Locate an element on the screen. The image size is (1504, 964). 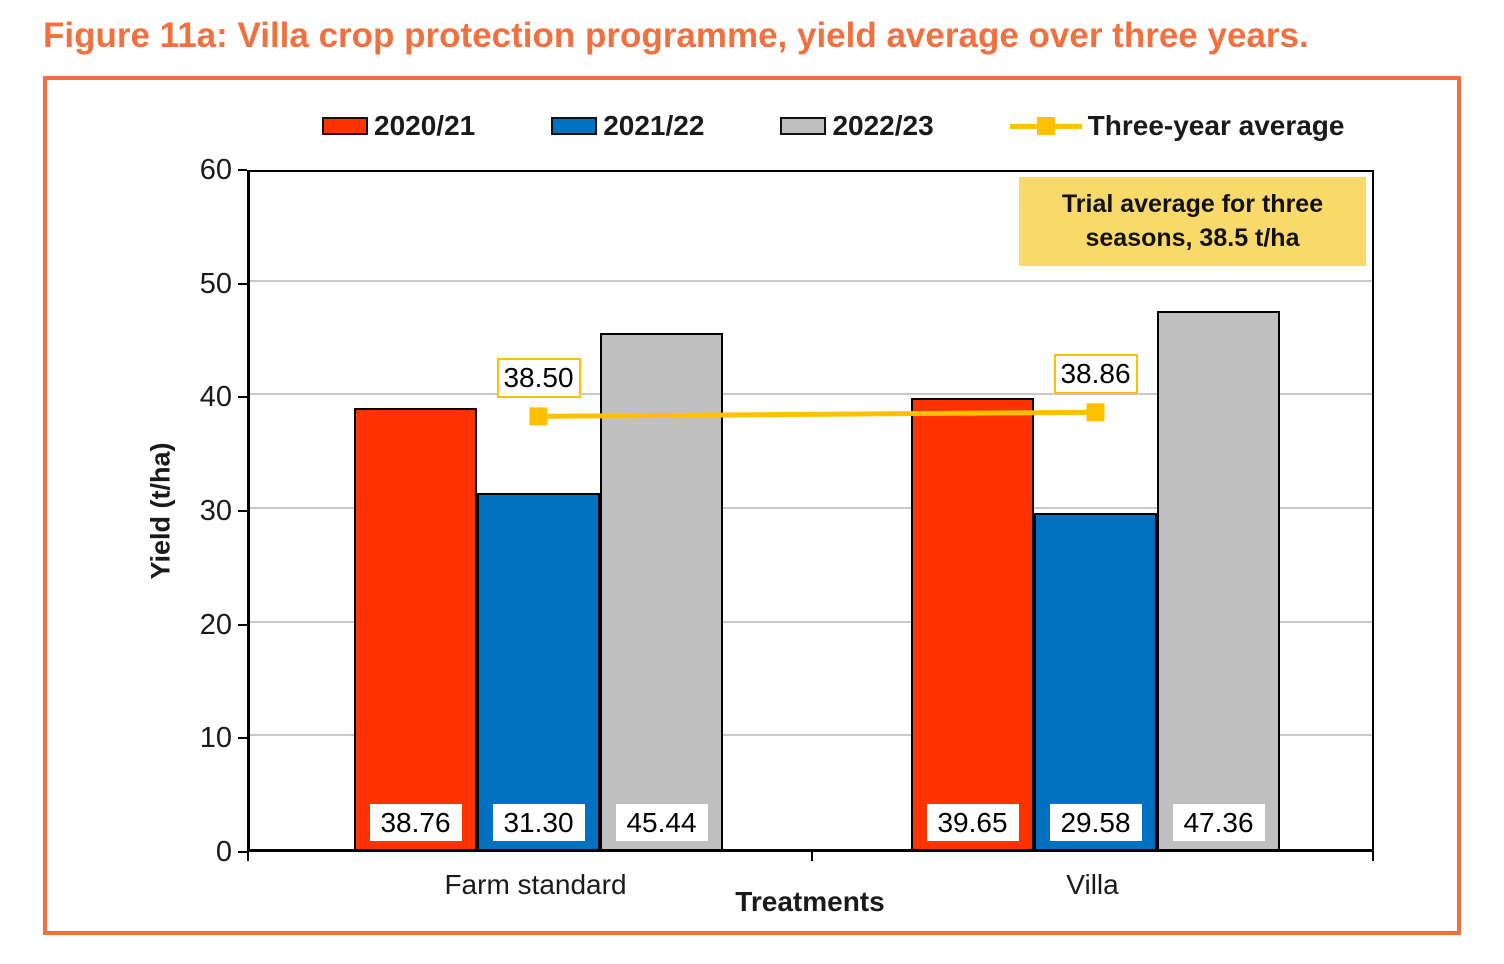
legend-item: 2020/21 is located at coordinates (398, 126).